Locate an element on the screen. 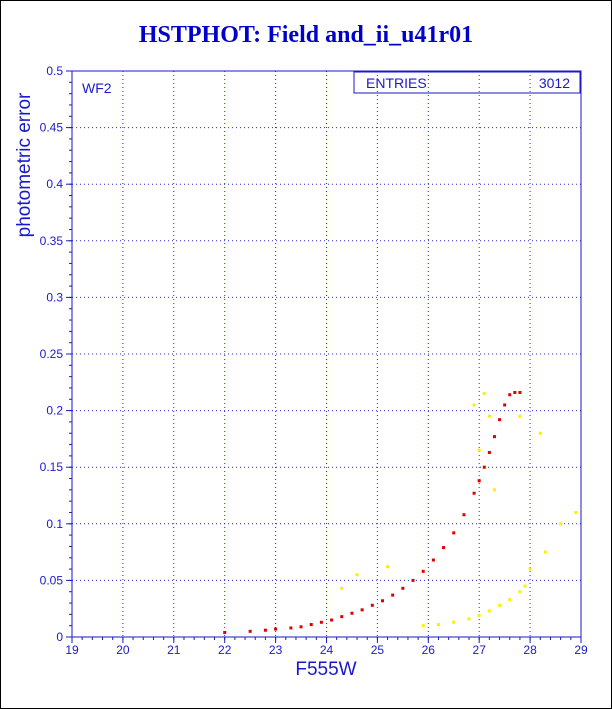 The image size is (612, 709). y-tick-label: 0.35 is located at coordinates (52, 241).